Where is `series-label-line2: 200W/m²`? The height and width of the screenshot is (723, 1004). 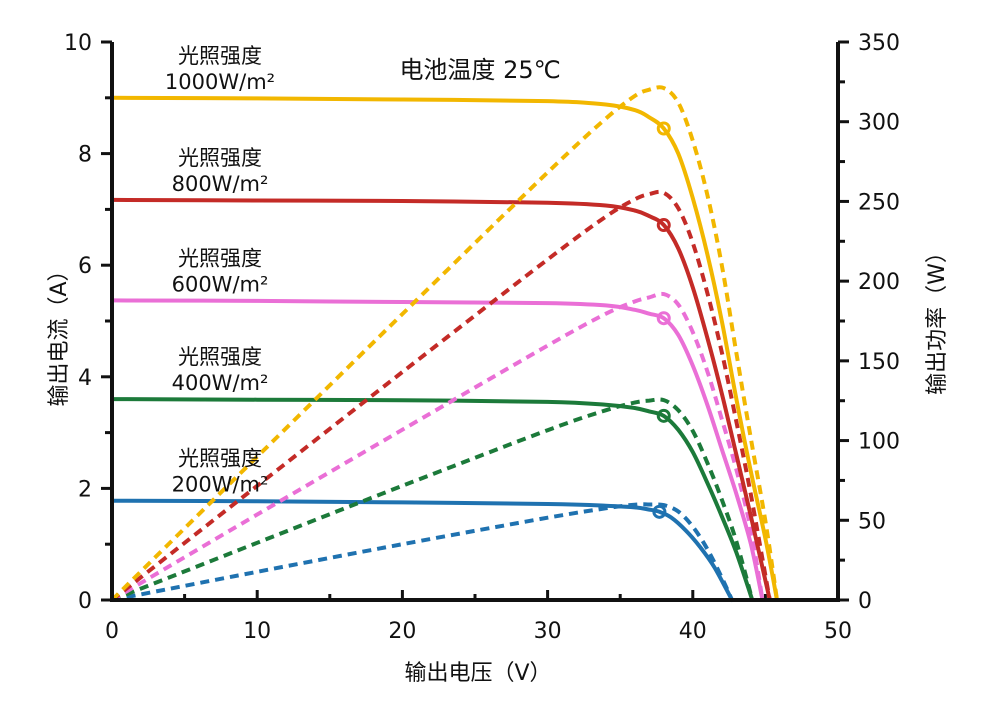 series-label-line2: 200W/m² is located at coordinates (220, 485).